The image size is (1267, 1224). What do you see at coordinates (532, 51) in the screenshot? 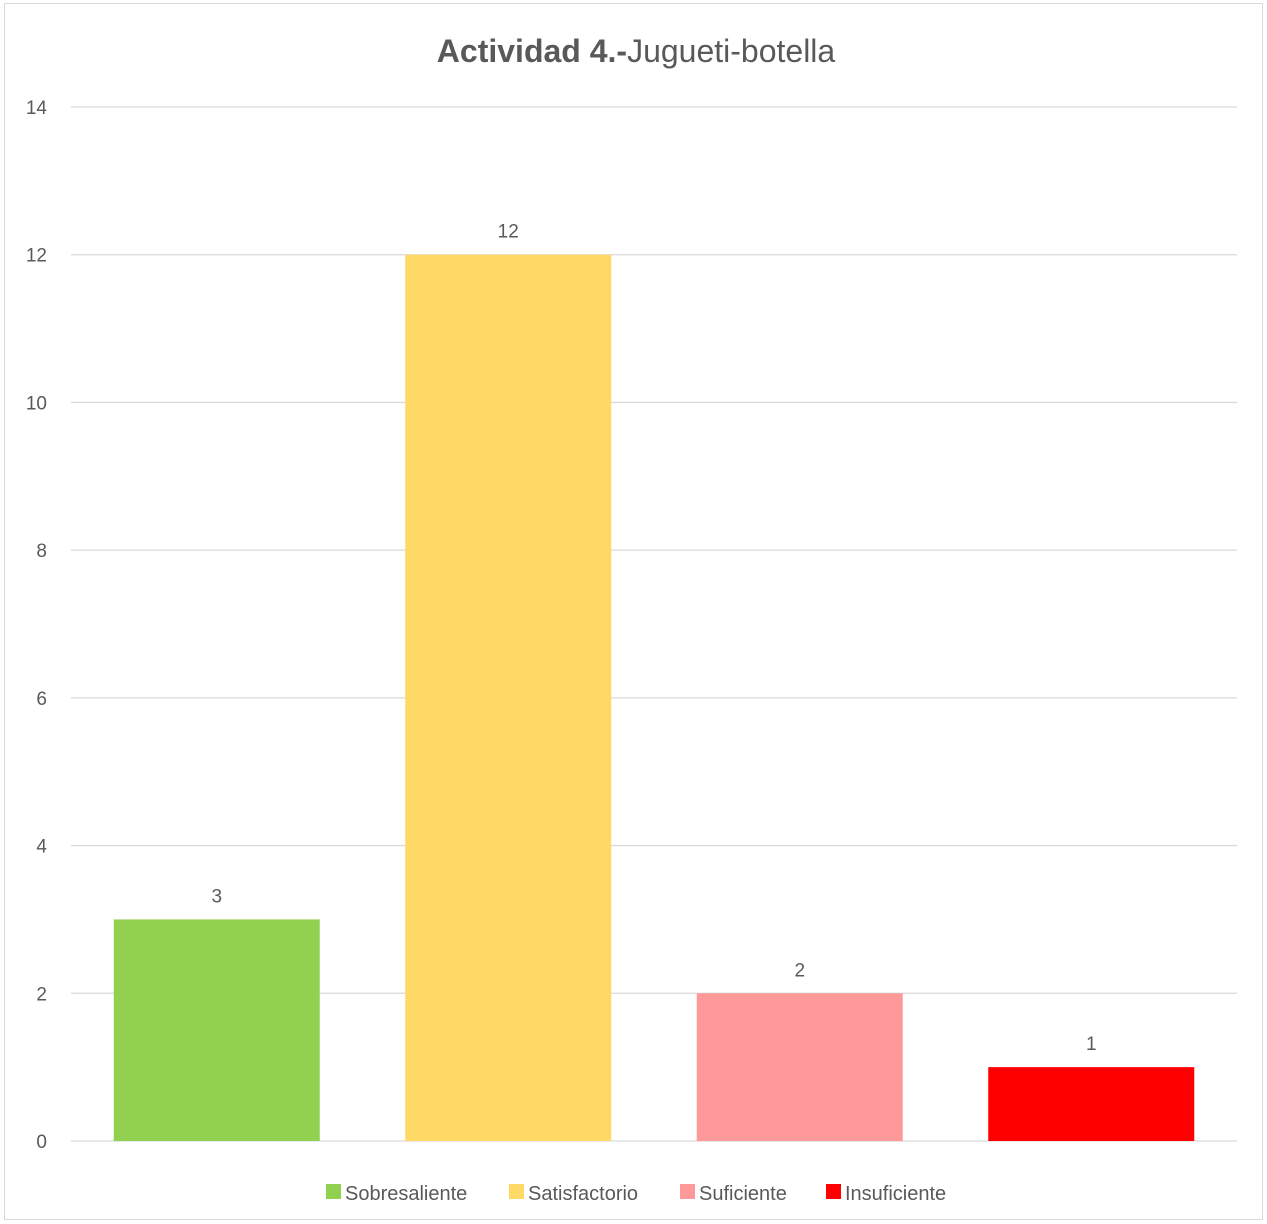
I see `chart-title-bold: Actividad 4.-` at bounding box center [532, 51].